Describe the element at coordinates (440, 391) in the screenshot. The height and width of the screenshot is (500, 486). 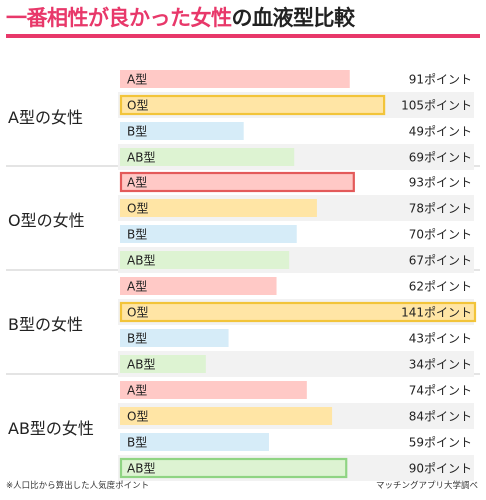
I see `bar-value-label: 74ポイント` at that location.